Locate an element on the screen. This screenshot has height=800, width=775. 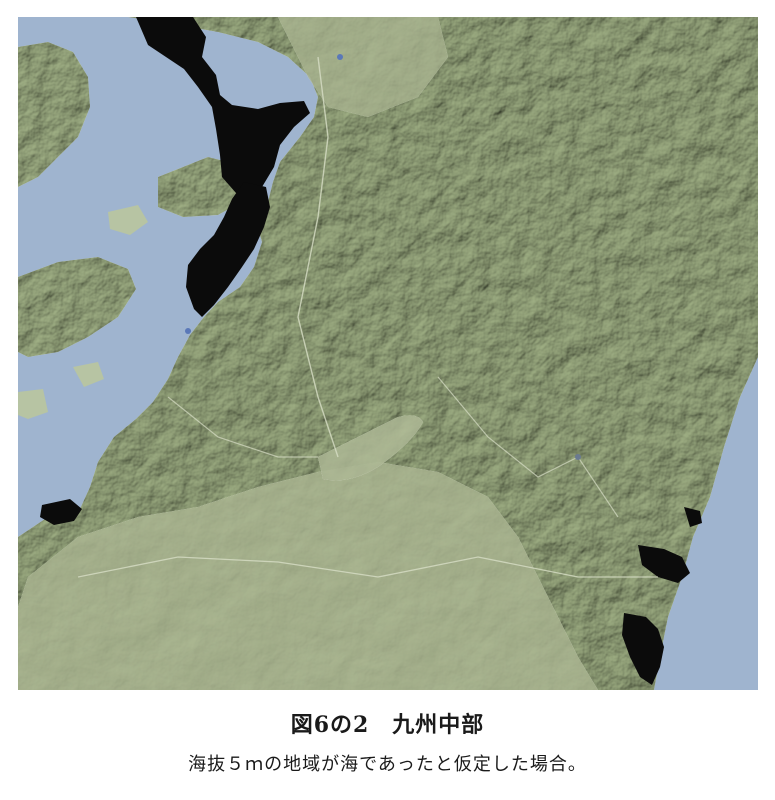
island-north-west is located at coordinates (54, 114).